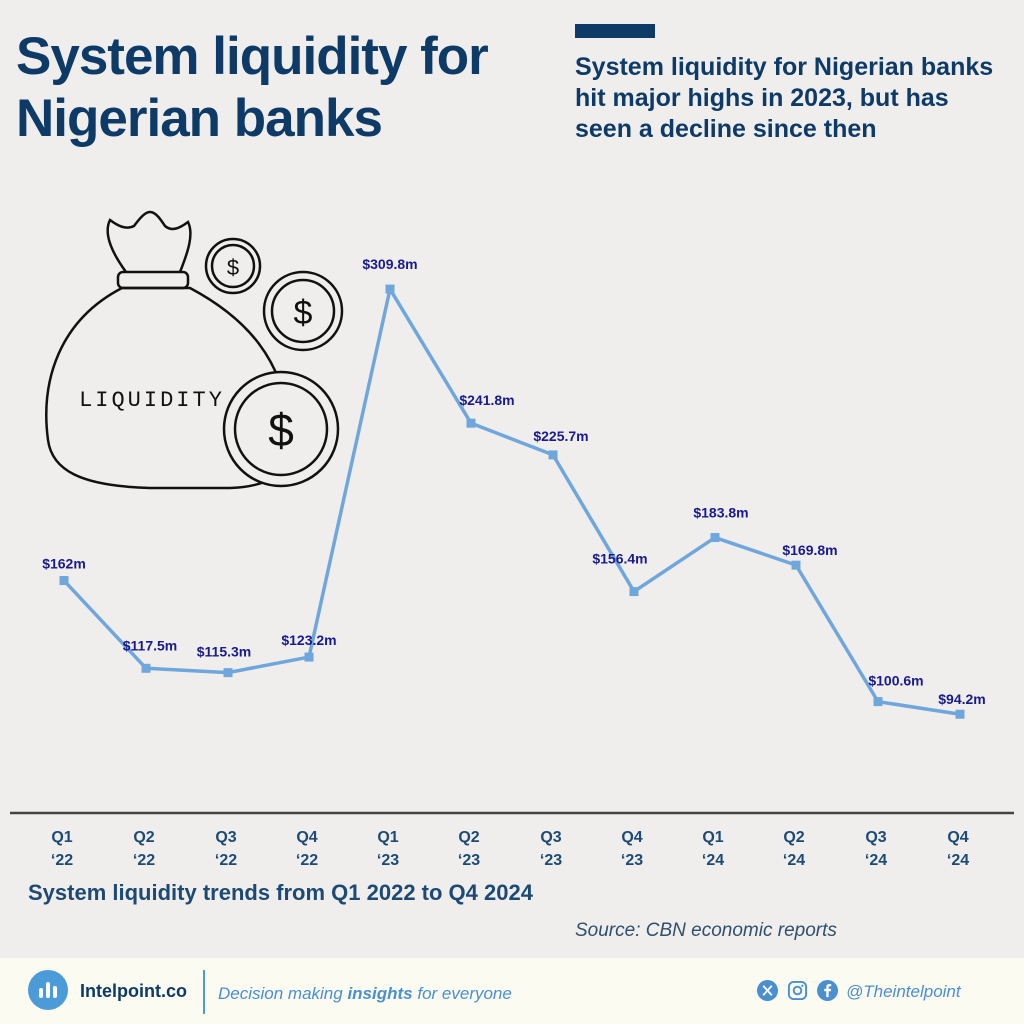 This screenshot has height=1024, width=1024. What do you see at coordinates (204, 992) in the screenshot?
I see `footer-divider` at bounding box center [204, 992].